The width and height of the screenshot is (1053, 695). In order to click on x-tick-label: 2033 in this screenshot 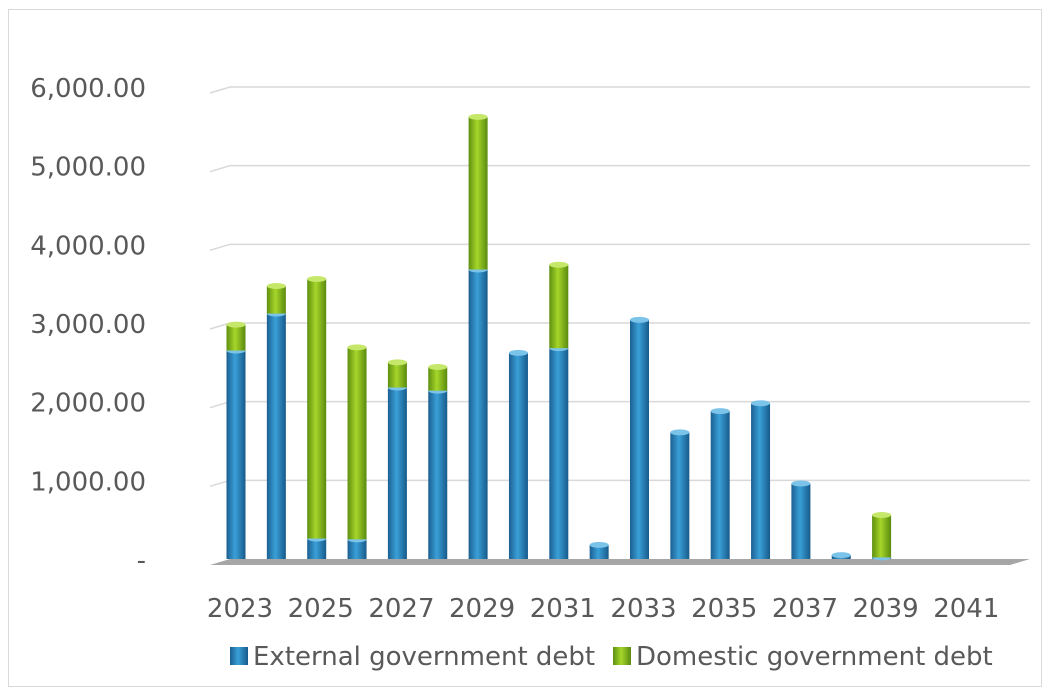, I will do `click(643, 609)`.